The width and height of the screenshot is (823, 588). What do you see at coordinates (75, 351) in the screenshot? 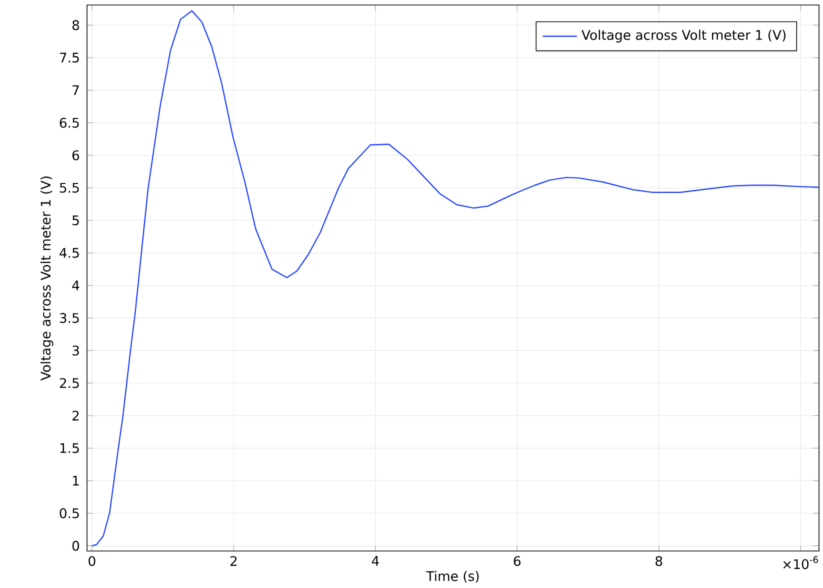
I see `y-tick-label: 3` at bounding box center [75, 351].